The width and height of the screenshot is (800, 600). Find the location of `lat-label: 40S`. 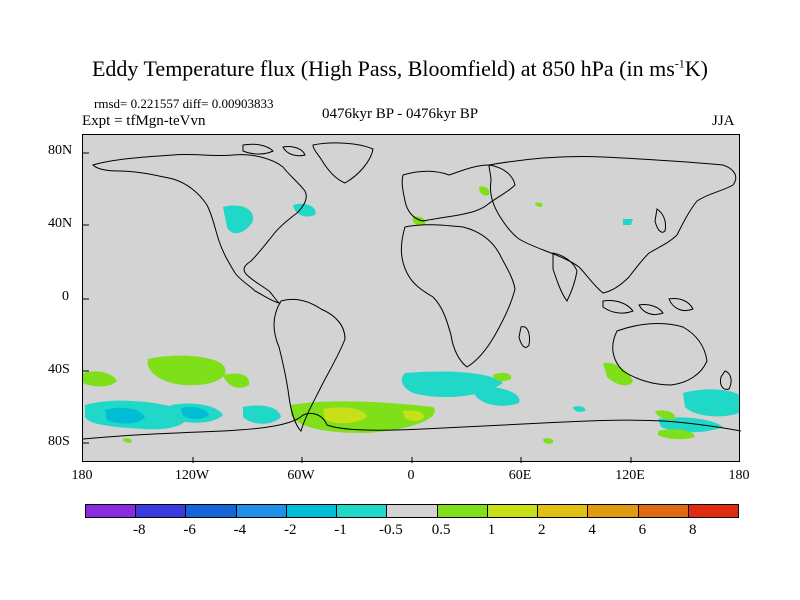

lat-label: 40S is located at coordinates (59, 369).